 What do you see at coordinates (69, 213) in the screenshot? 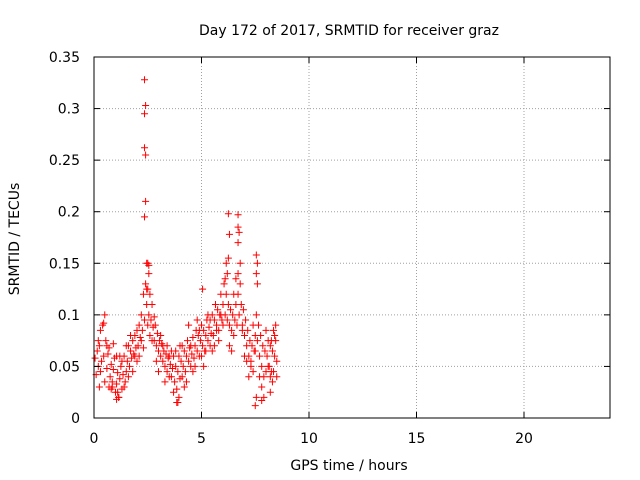
I see `y-tick-label: 0.2` at bounding box center [69, 213].